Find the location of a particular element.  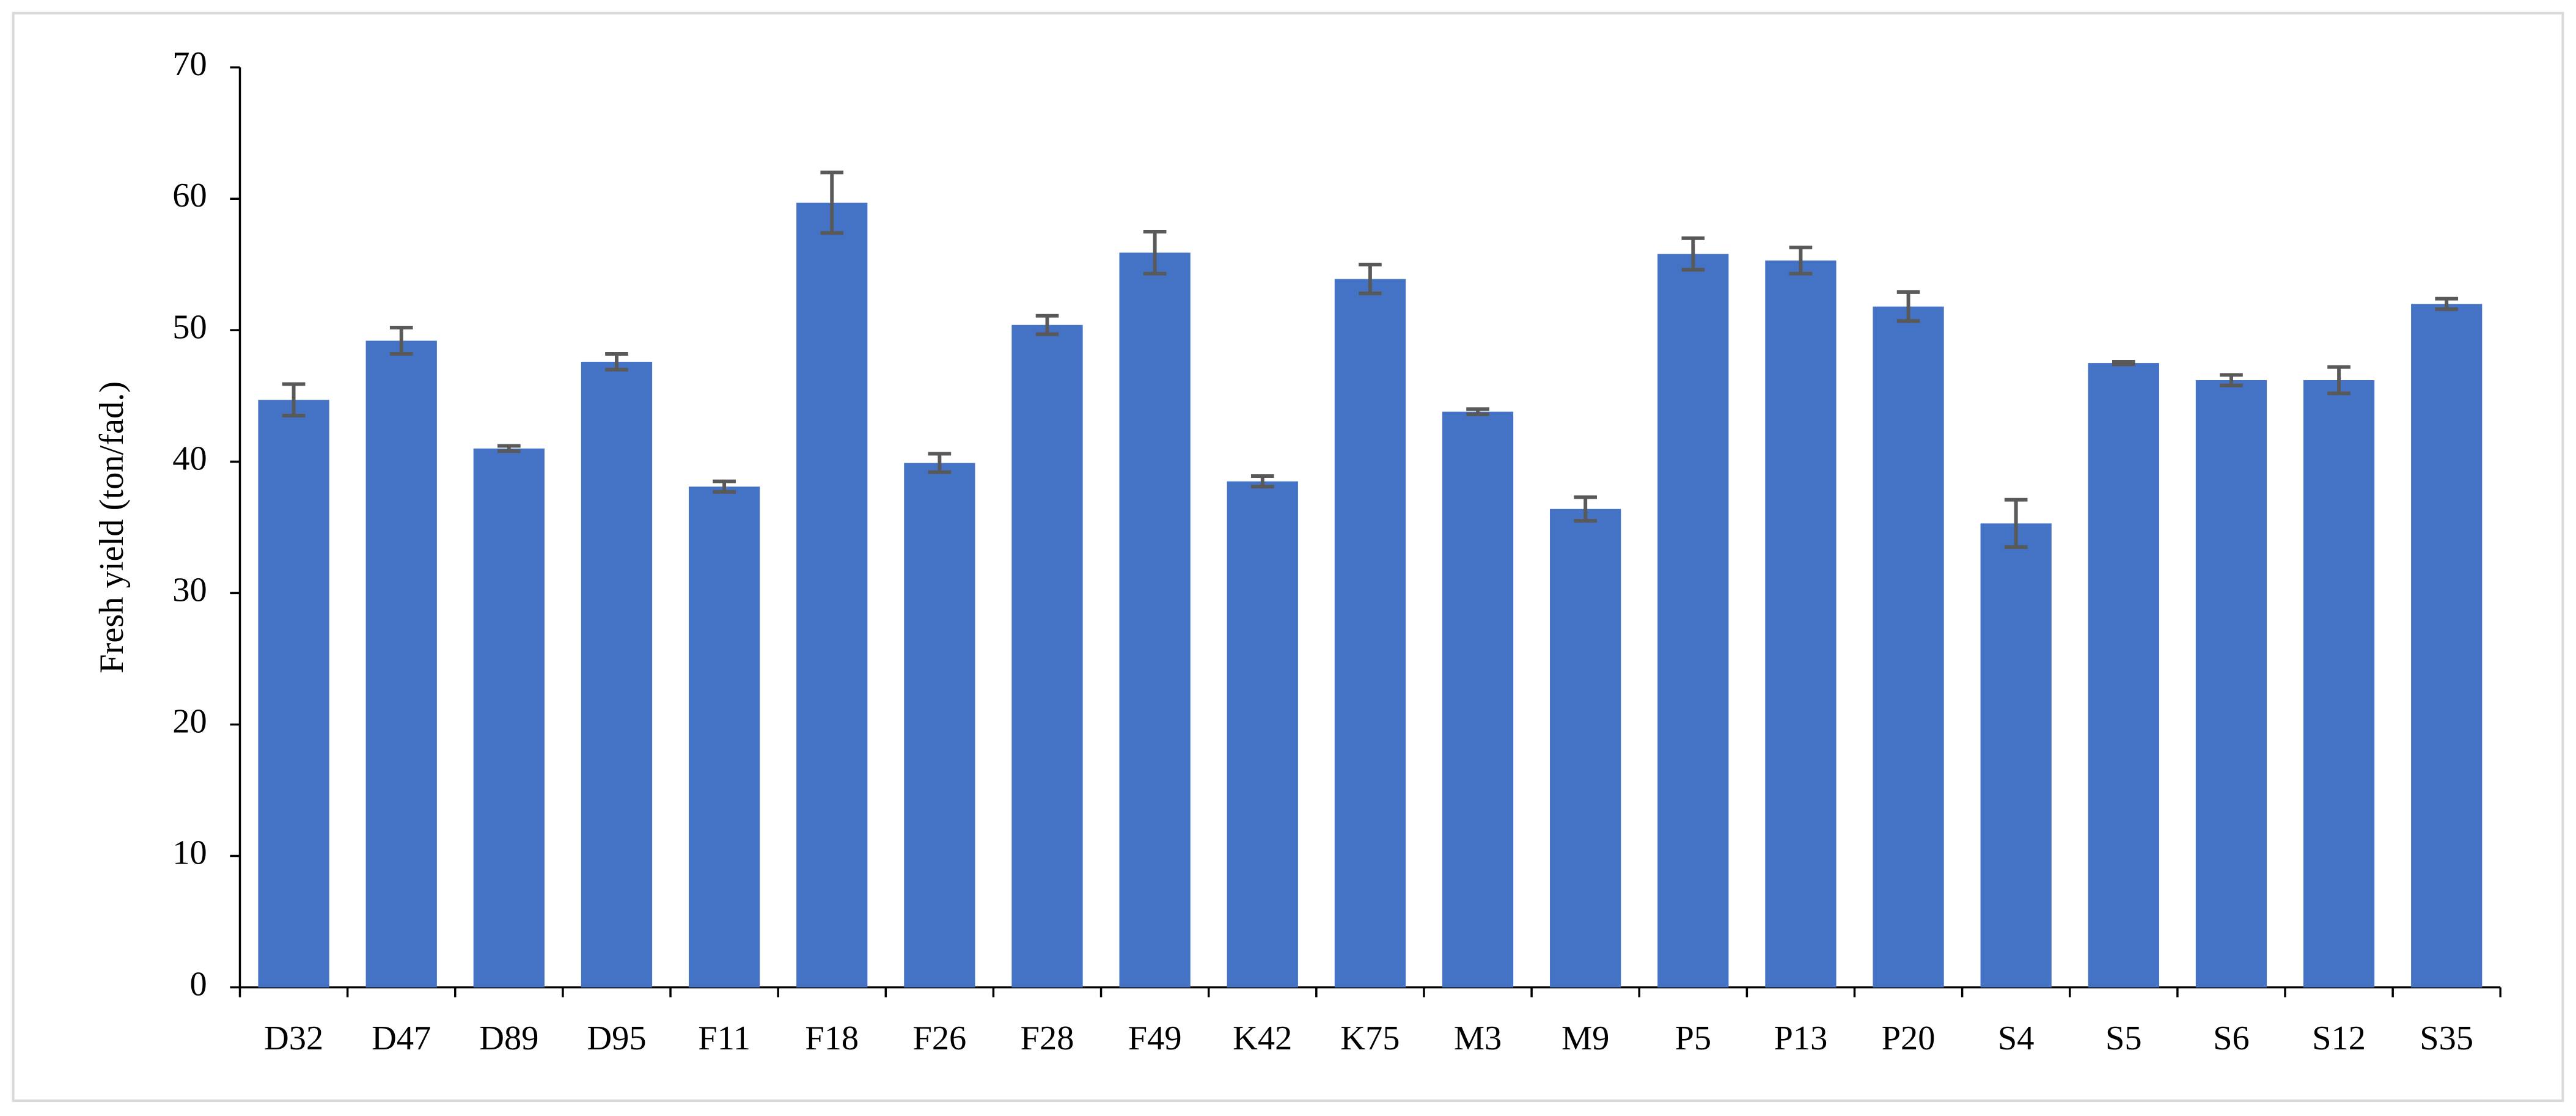

x-tick-label: F26 is located at coordinates (939, 1038).